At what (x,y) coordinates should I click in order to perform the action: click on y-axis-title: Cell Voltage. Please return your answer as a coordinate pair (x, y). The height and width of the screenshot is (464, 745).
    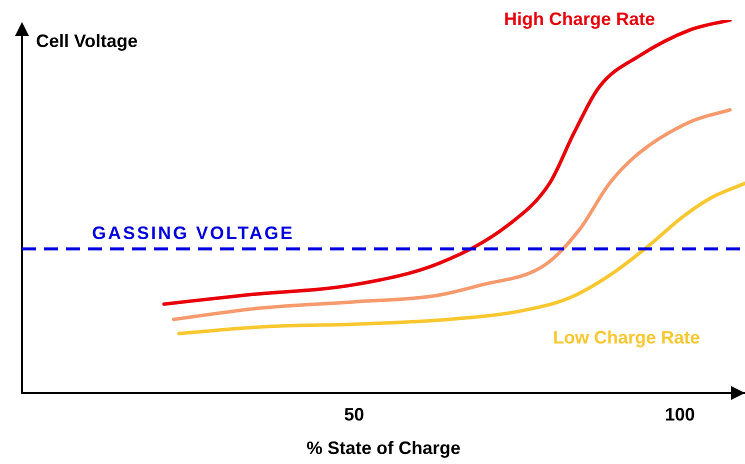
    Looking at the image, I should click on (87, 40).